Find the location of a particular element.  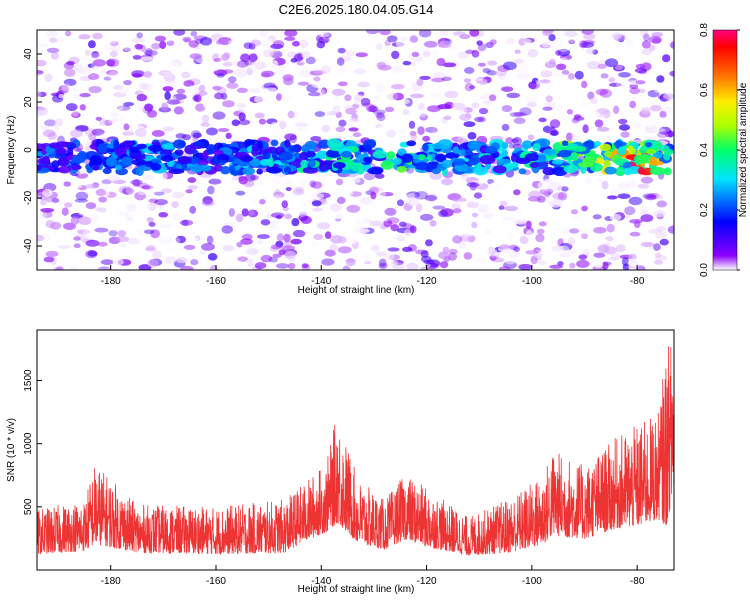

figure-title: C2E6.2025.180.04.05.G14 is located at coordinates (356, 9).